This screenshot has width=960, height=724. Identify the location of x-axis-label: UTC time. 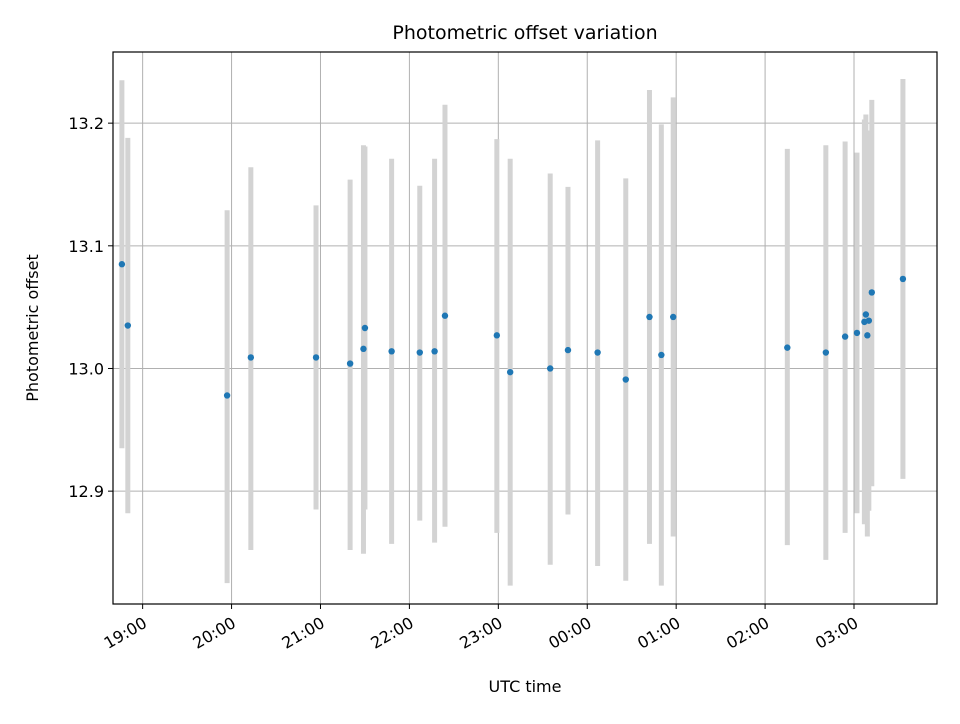
(525, 686).